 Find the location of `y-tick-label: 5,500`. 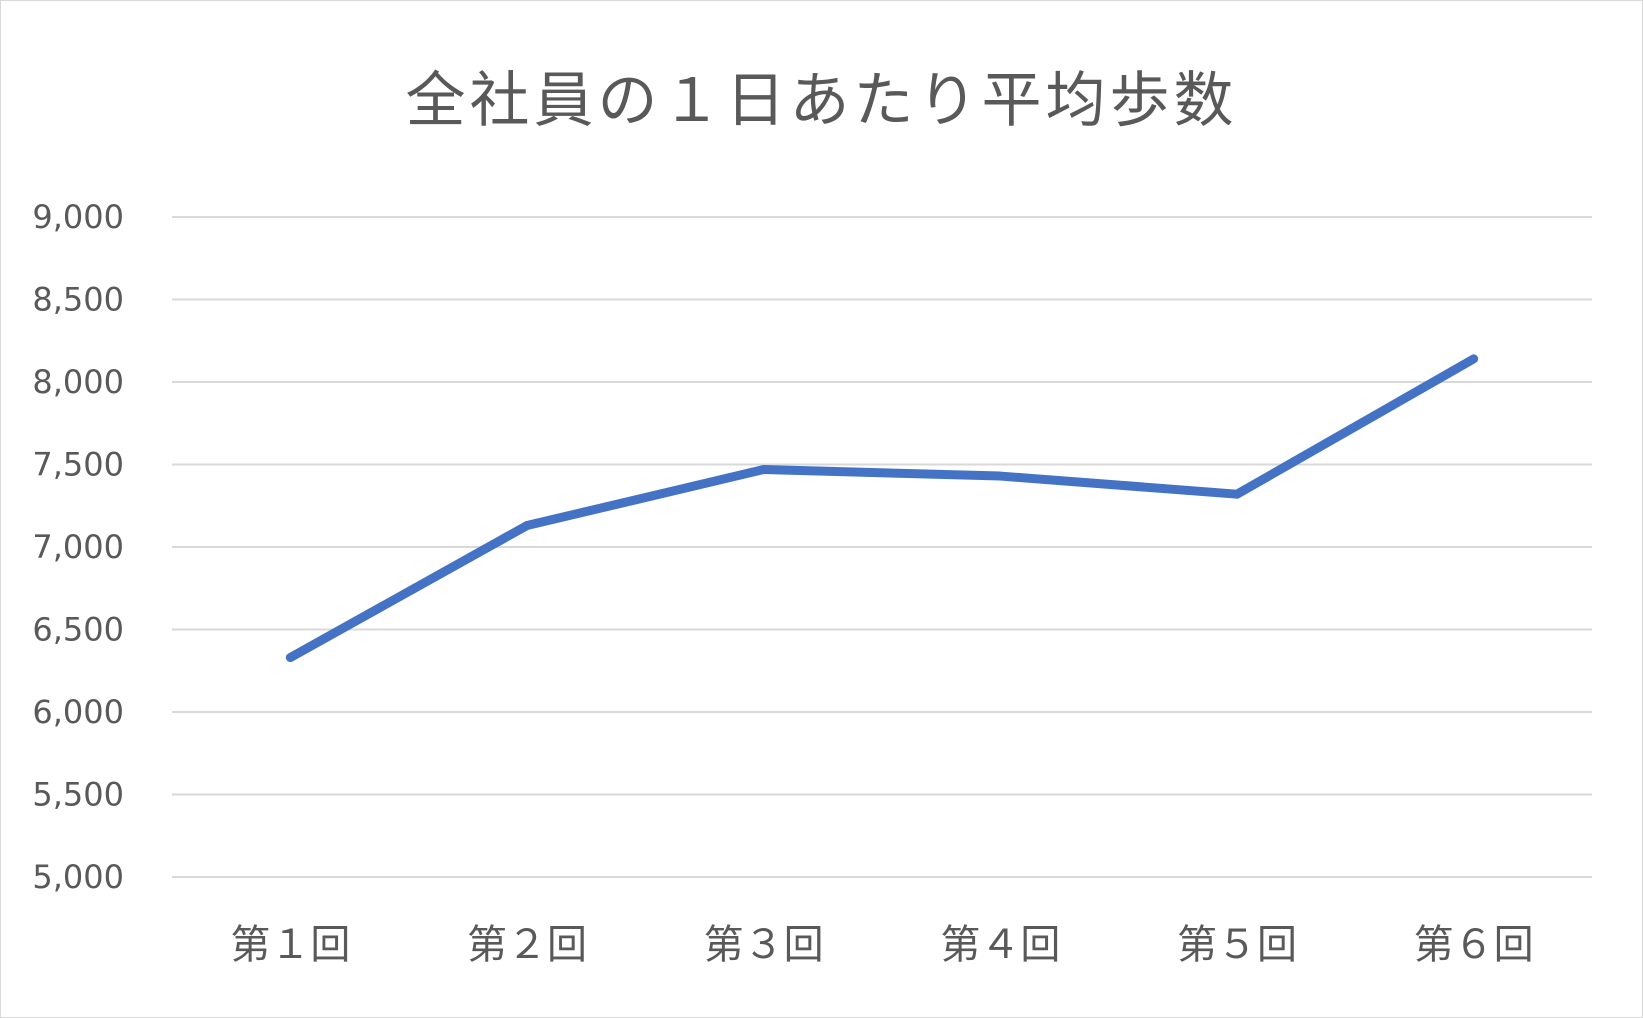

y-tick-label: 5,500 is located at coordinates (78, 795).